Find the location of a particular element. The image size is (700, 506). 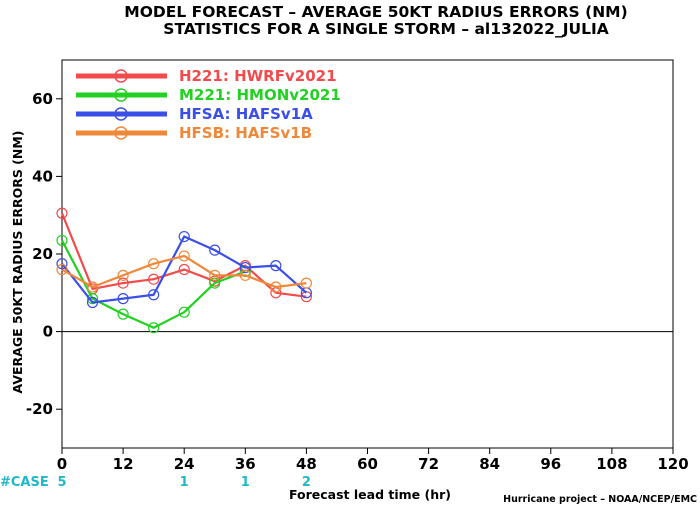

x-tick-label: 12 is located at coordinates (123, 464).